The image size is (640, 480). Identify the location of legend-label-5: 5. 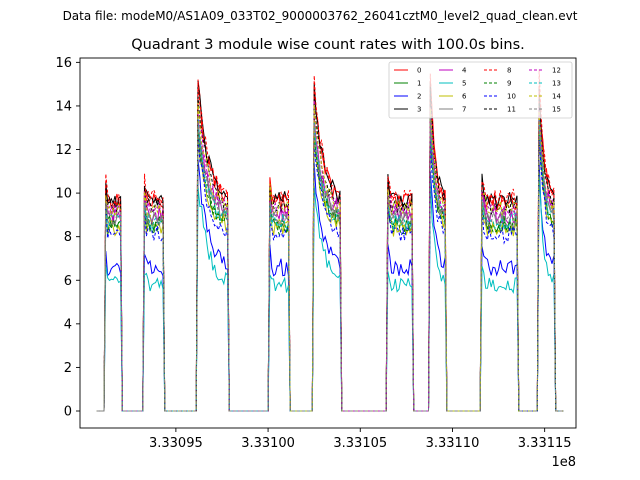
(464, 84).